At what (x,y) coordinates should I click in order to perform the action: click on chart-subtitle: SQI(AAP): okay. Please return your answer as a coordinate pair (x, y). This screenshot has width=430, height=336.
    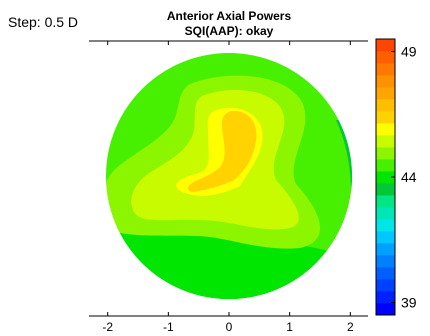
    Looking at the image, I should click on (229, 31).